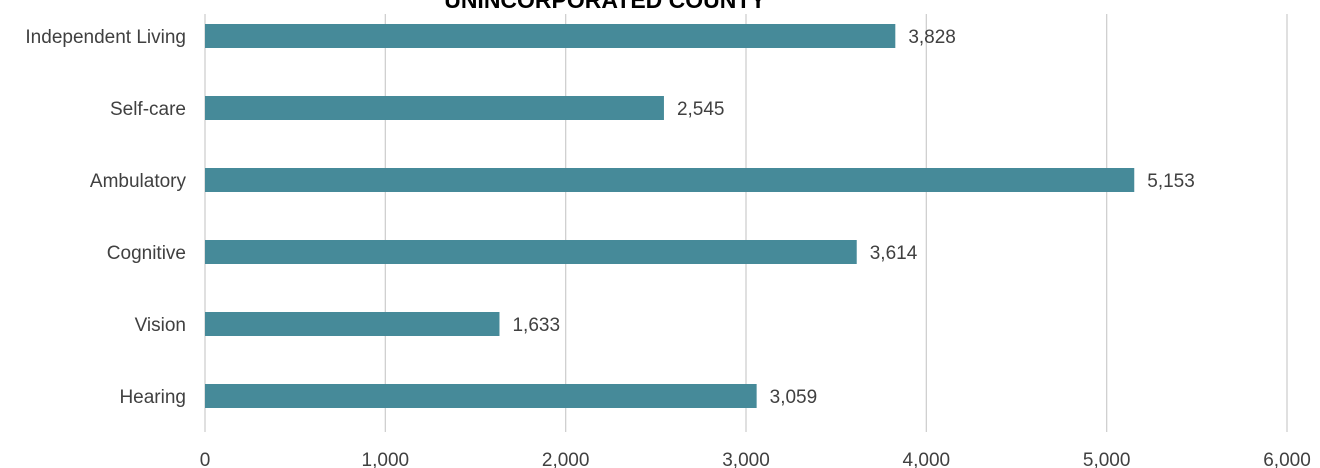  I want to click on value-label: 3,828, so click(932, 37).